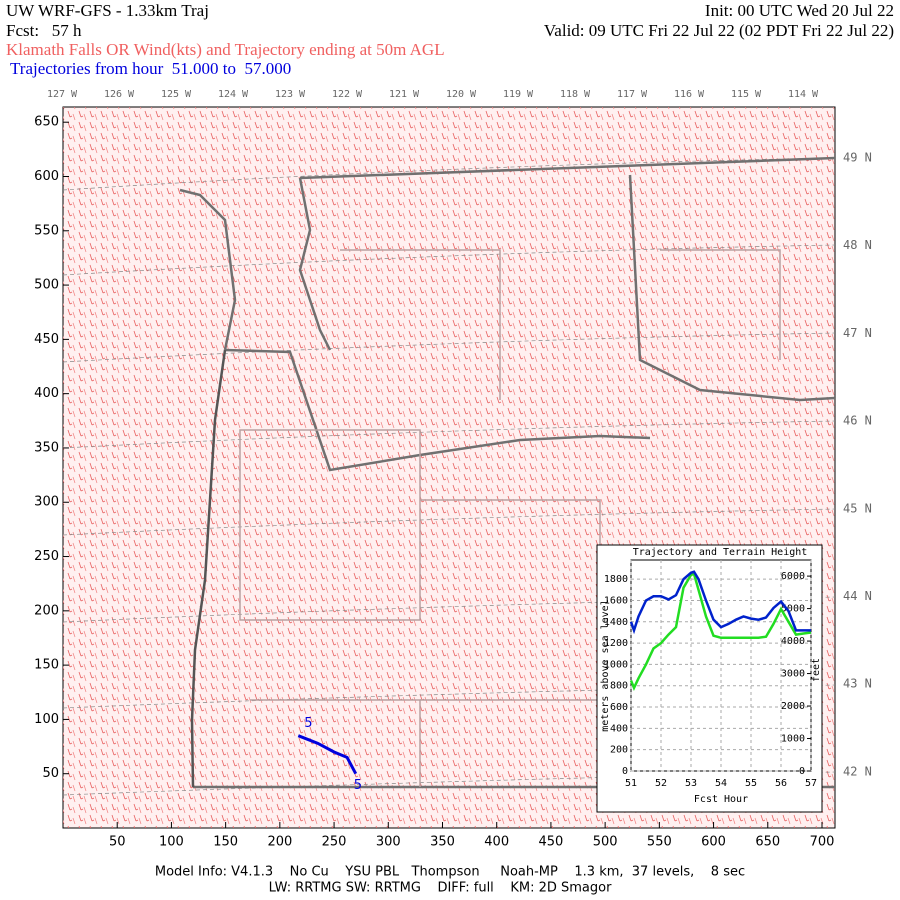 The width and height of the screenshot is (900, 900). What do you see at coordinates (616, 579) in the screenshot?
I see `y-tick-label: 1800` at bounding box center [616, 579].